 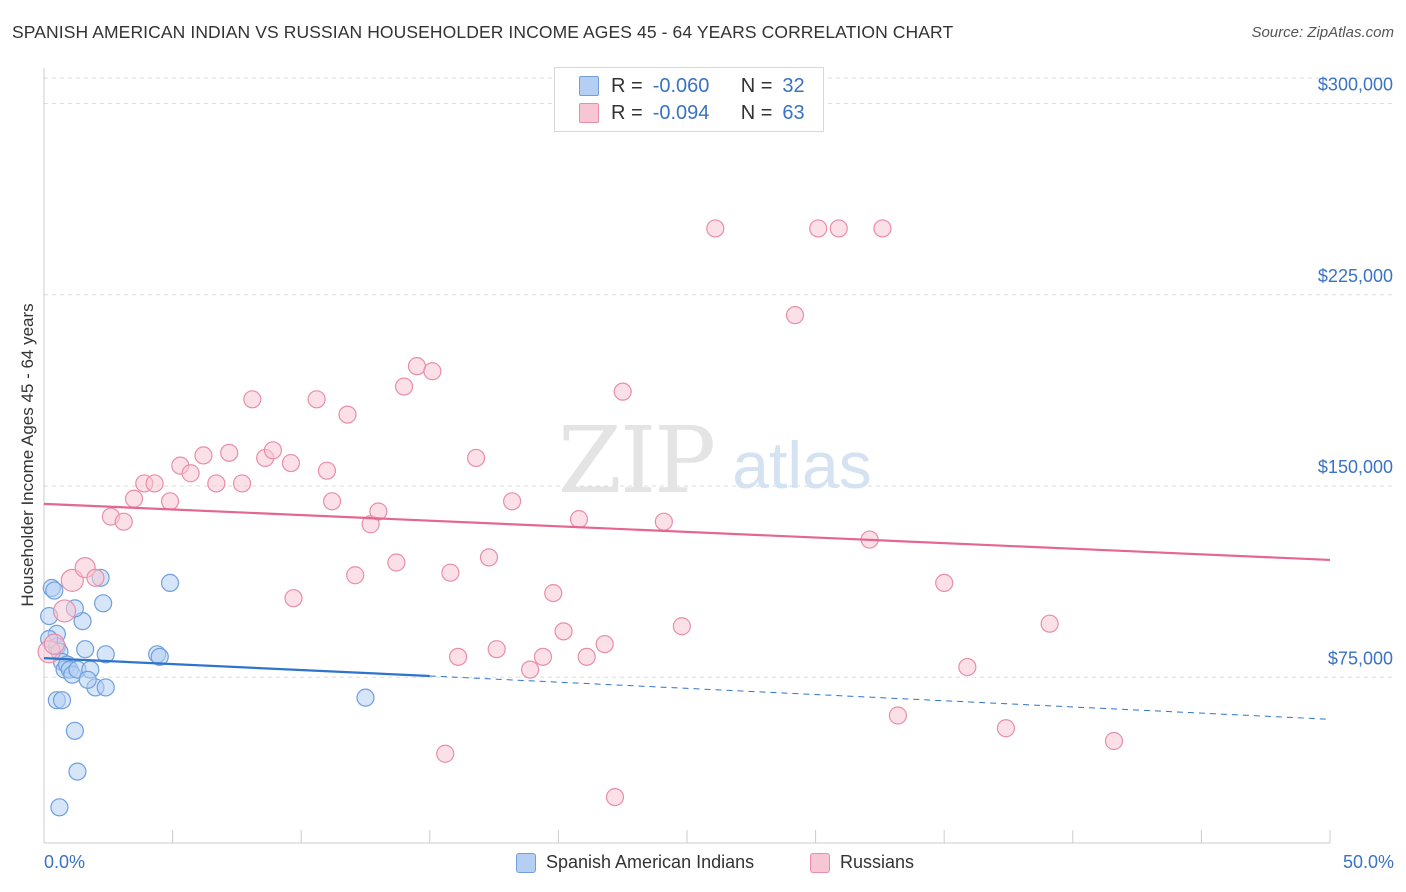 What do you see at coordinates (1355, 85) in the screenshot?
I see `y-tick-label: $300,000` at bounding box center [1355, 85].